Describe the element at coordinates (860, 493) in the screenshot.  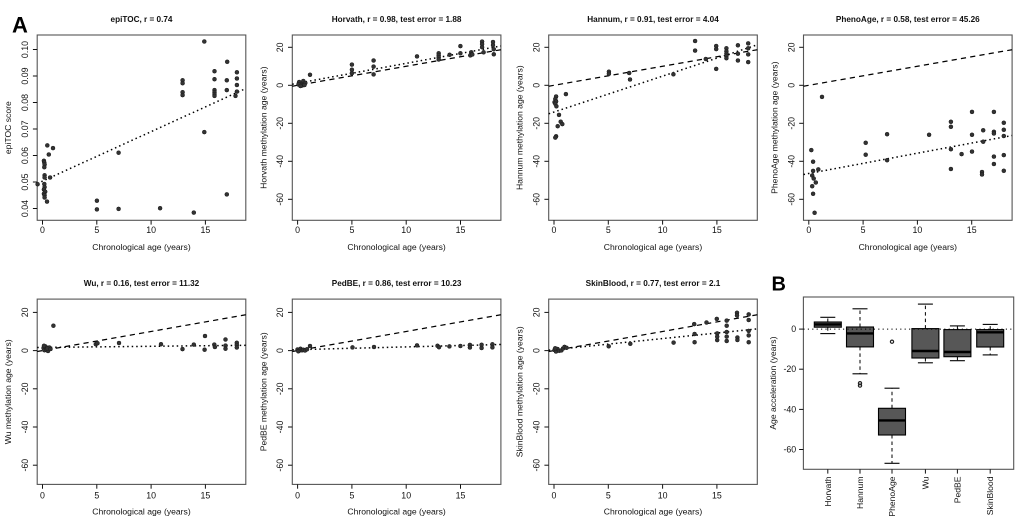
I see `svg-text: Hannum` at that location.